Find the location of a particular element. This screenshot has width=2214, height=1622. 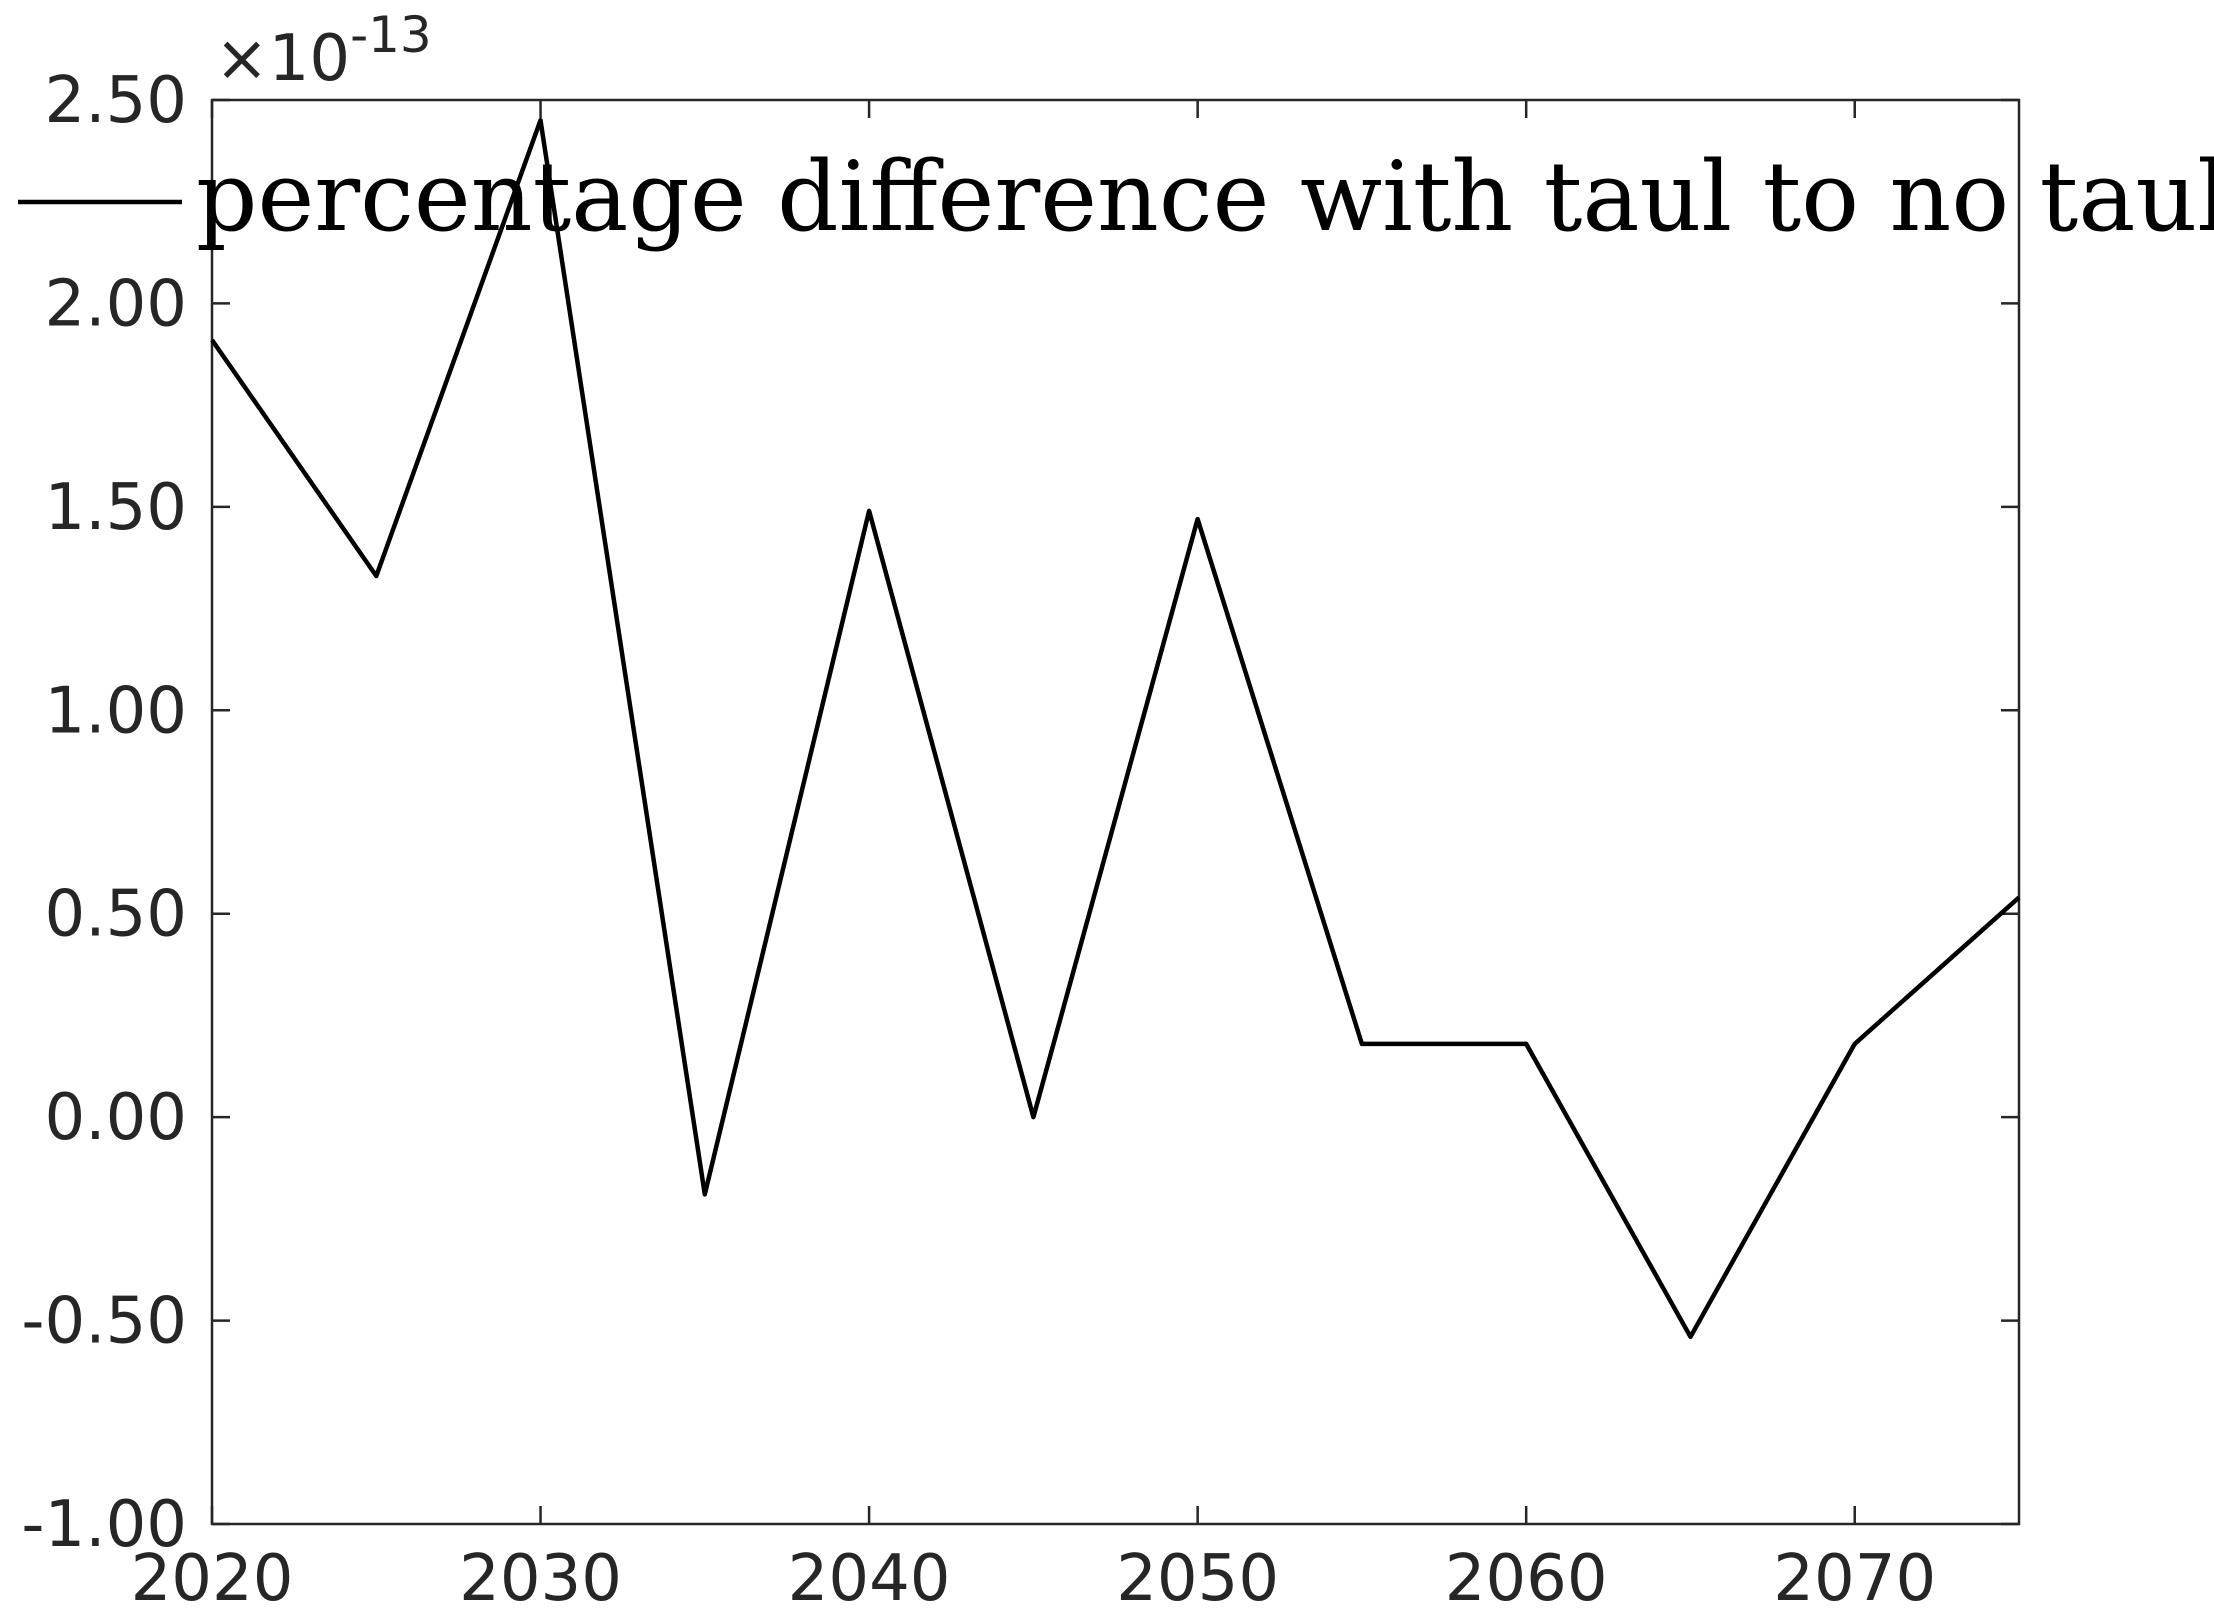

exponent-power: -13 is located at coordinates (391, 35).